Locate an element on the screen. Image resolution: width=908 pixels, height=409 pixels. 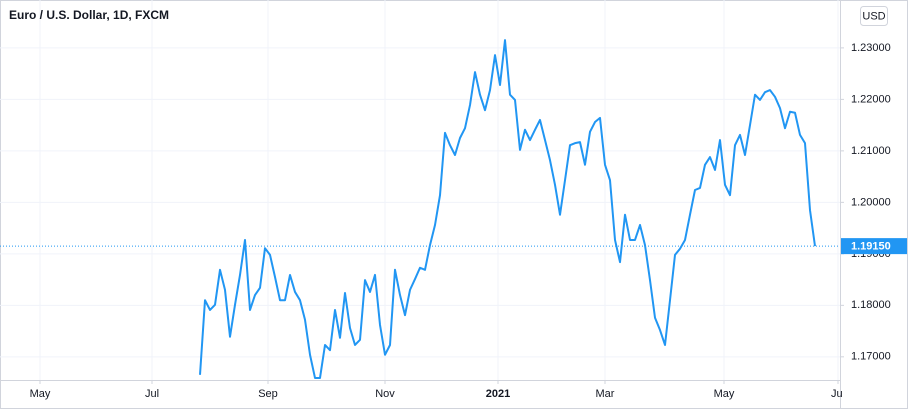
x-tick-label: Sep is located at coordinates (268, 394).